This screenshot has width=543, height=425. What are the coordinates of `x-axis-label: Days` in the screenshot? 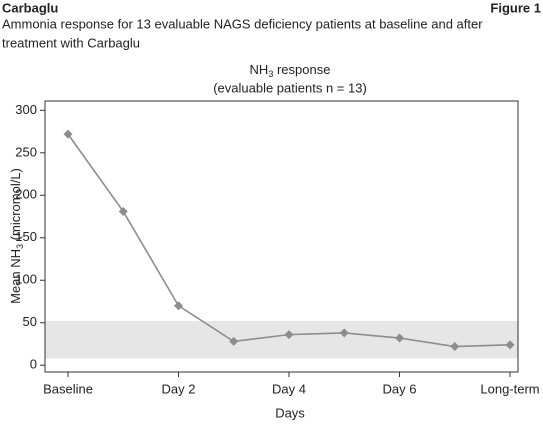 It's located at (290, 412).